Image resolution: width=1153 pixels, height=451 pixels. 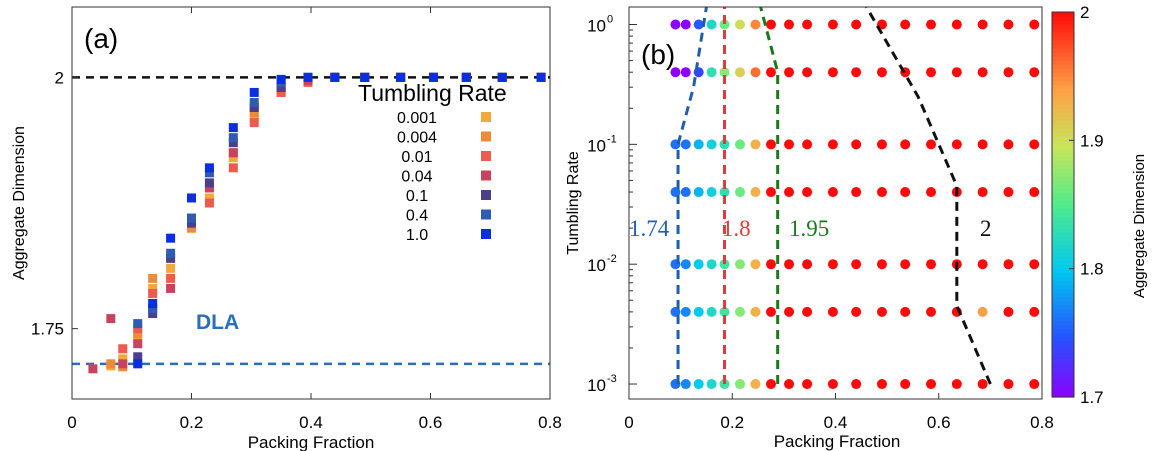 I want to click on x-tick-label: 0, so click(x=71, y=422).